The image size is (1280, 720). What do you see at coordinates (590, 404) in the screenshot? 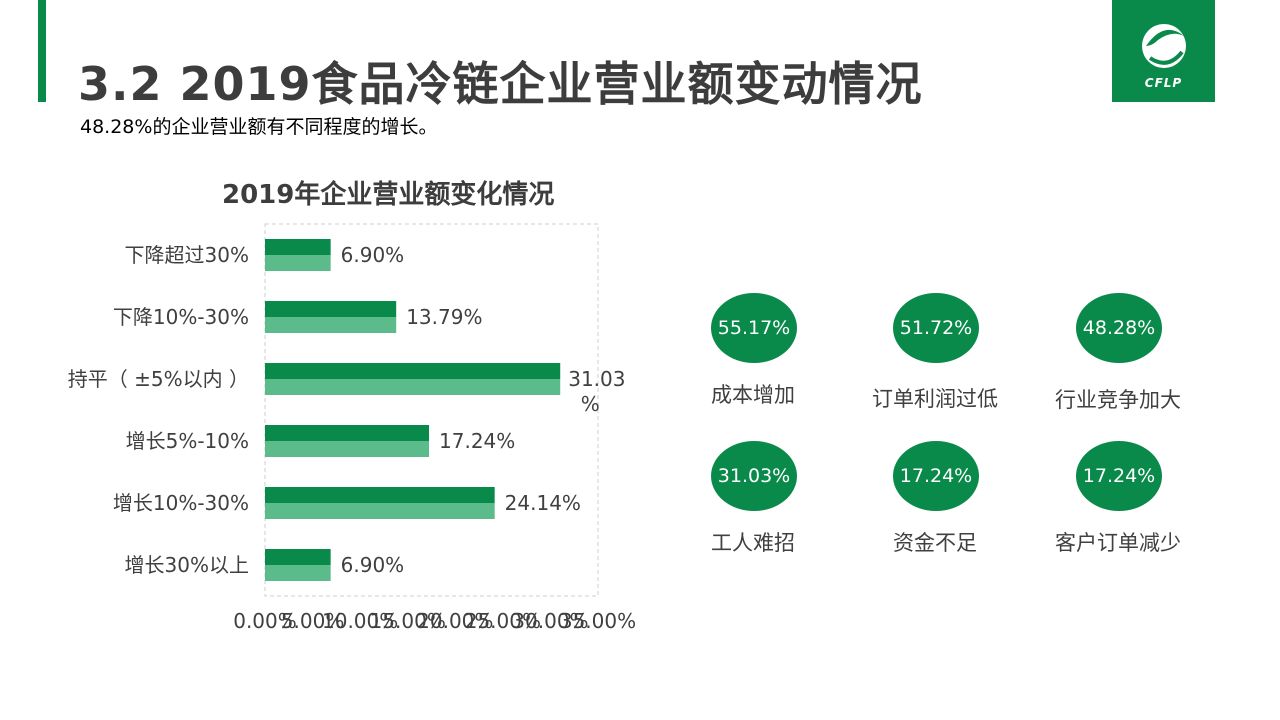
I see `data-label-unit: %` at bounding box center [590, 404].